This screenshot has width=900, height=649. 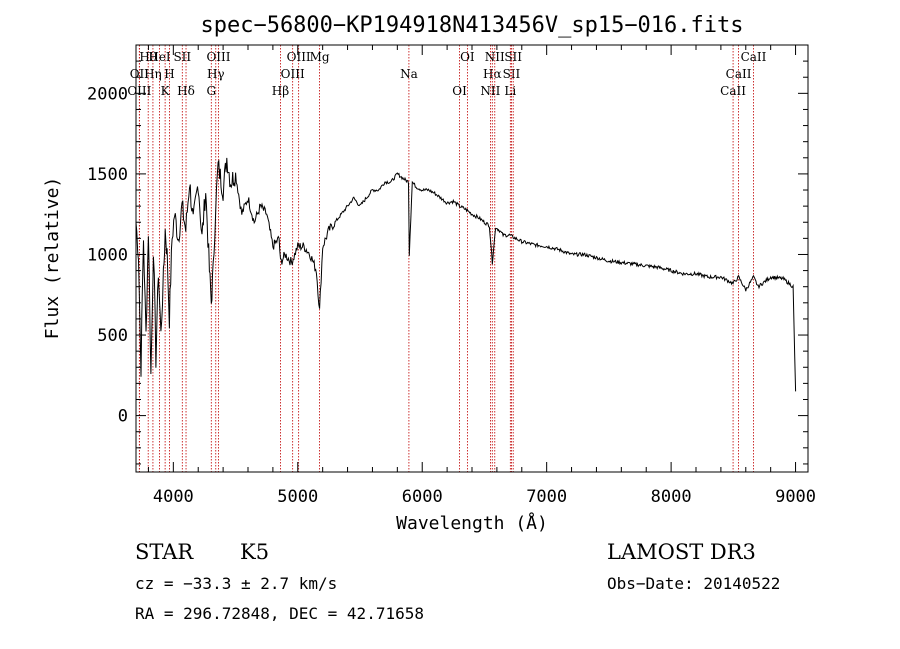 What do you see at coordinates (492, 74) in the screenshot?
I see `line-marker-label: Hα` at bounding box center [492, 74].